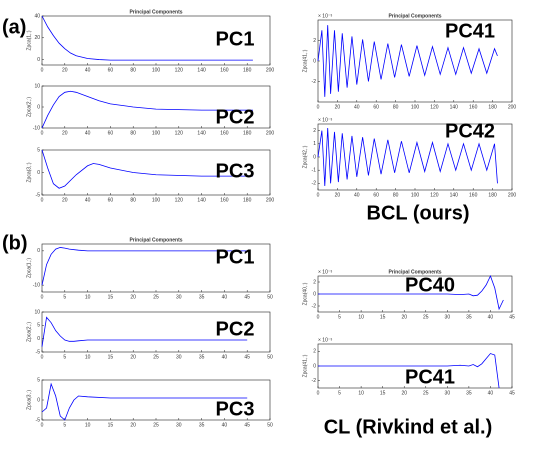 This screenshot has width=540, height=450. What do you see at coordinates (38, 380) in the screenshot?
I see `y-tick-label: 5` at bounding box center [38, 380].